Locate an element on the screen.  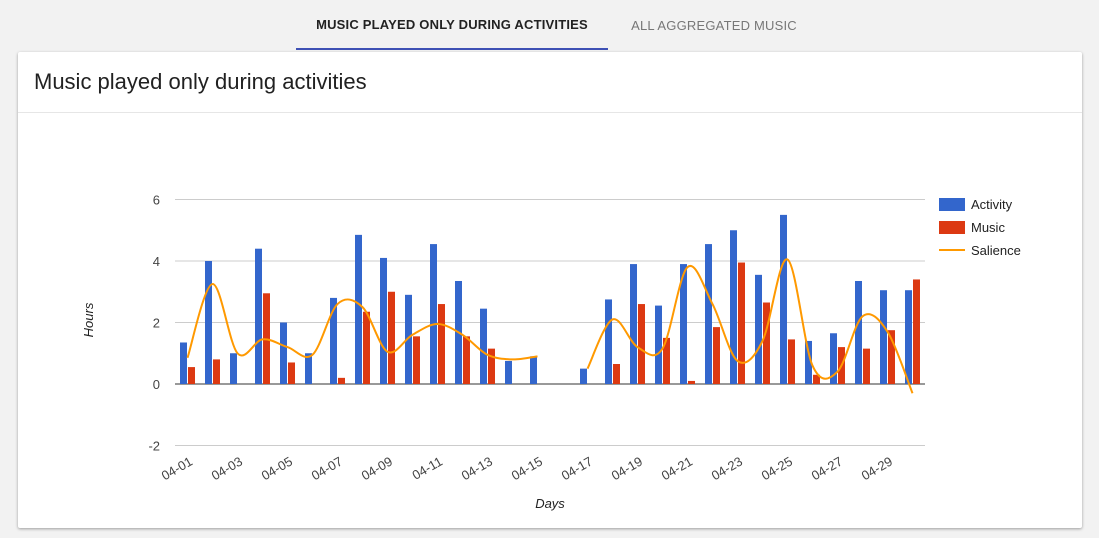
x-tick-label: 04-29 is located at coordinates (877, 469).